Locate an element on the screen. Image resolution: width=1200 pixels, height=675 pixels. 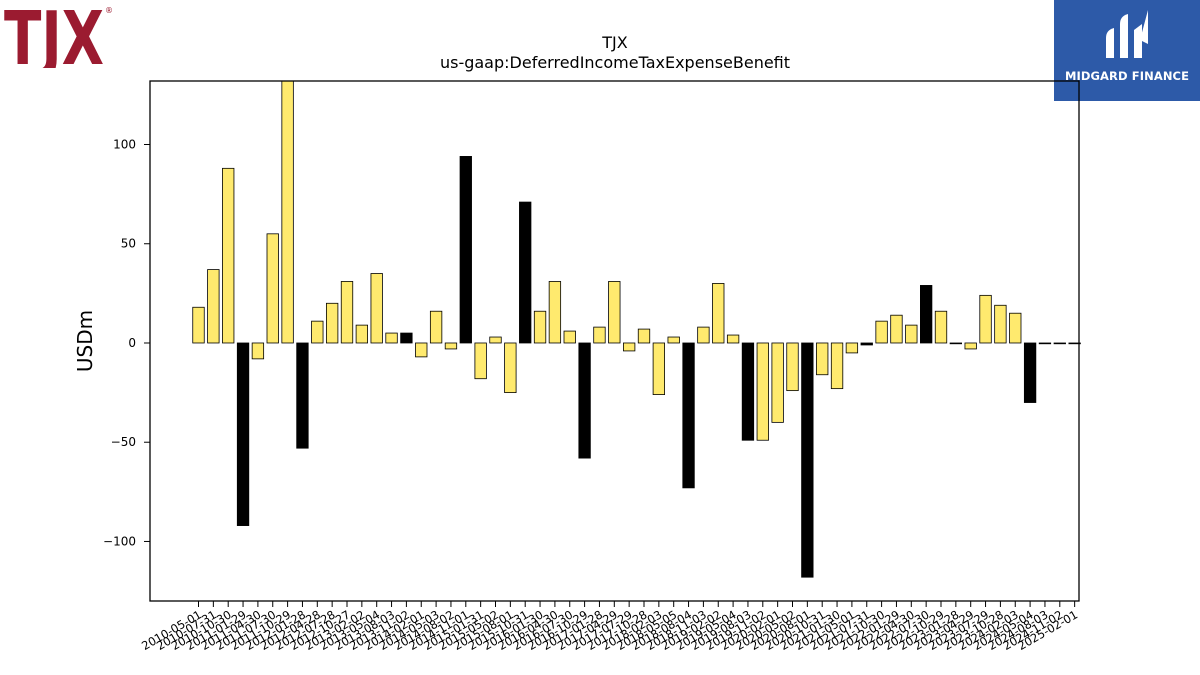
y-tick-label-100: 100 is located at coordinates (124, 145).